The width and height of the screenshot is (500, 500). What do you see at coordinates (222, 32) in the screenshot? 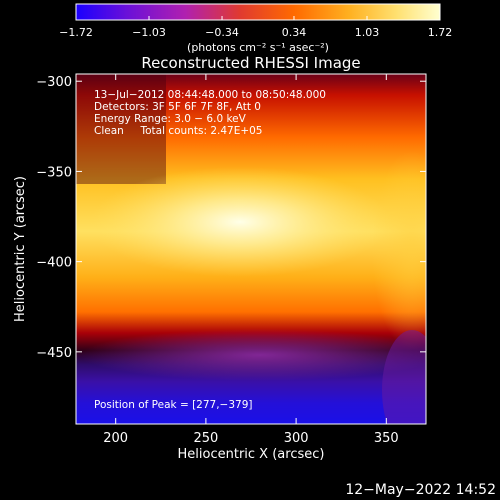
I see `colorbar-tick-label: −0.34` at bounding box center [222, 32].